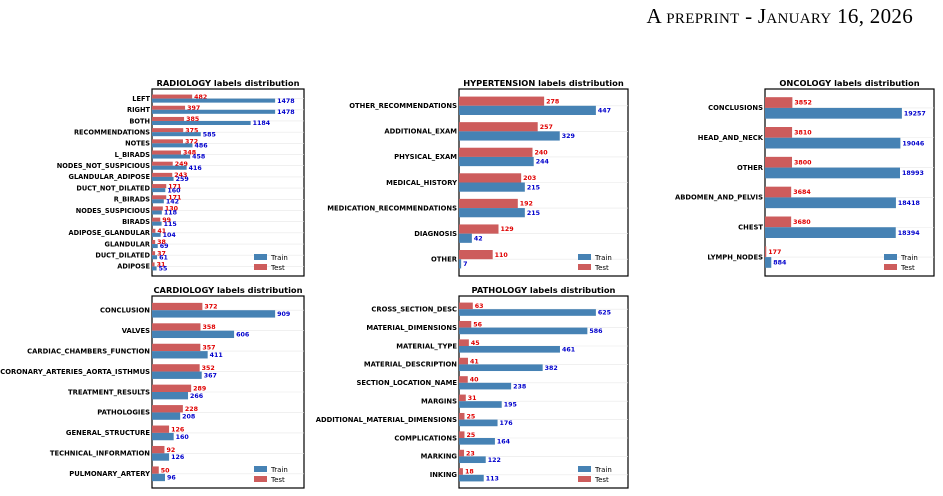 This screenshot has height=496, width=943. What do you see at coordinates (161, 242) in the screenshot?
I see `test-value-label: 38` at bounding box center [161, 242].